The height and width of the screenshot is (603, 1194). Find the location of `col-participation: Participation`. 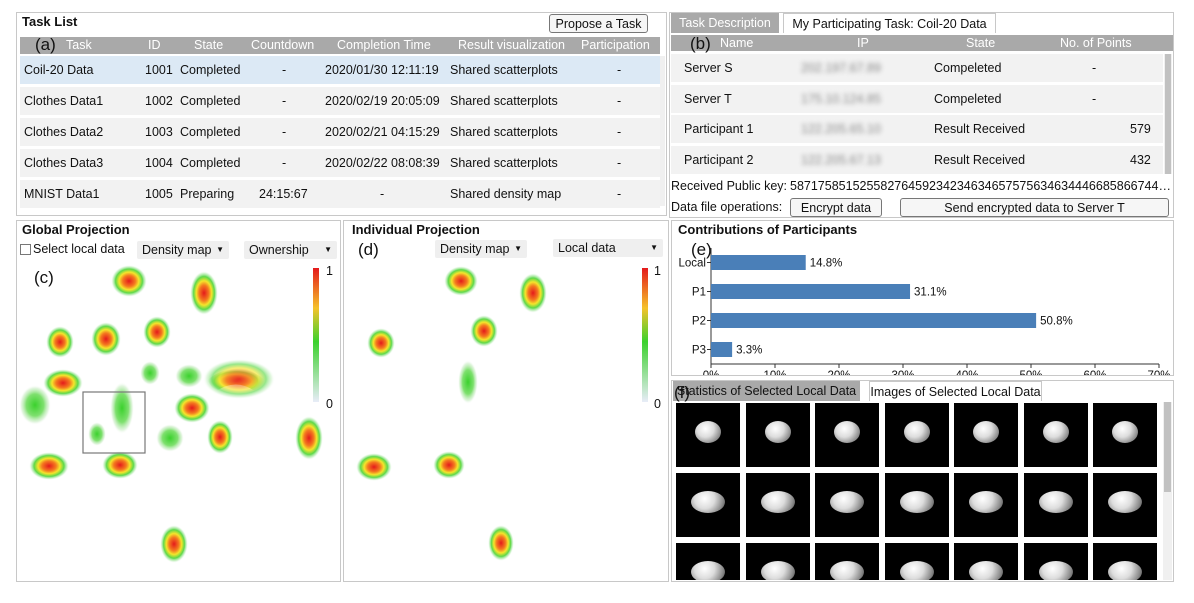

col-participation: Participation is located at coordinates (615, 45).